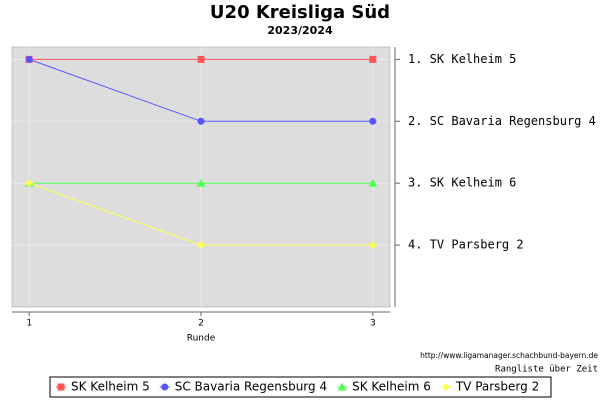 The height and width of the screenshot is (400, 600). Describe the element at coordinates (29, 324) in the screenshot. I see `x-tick-label: 1` at that location.